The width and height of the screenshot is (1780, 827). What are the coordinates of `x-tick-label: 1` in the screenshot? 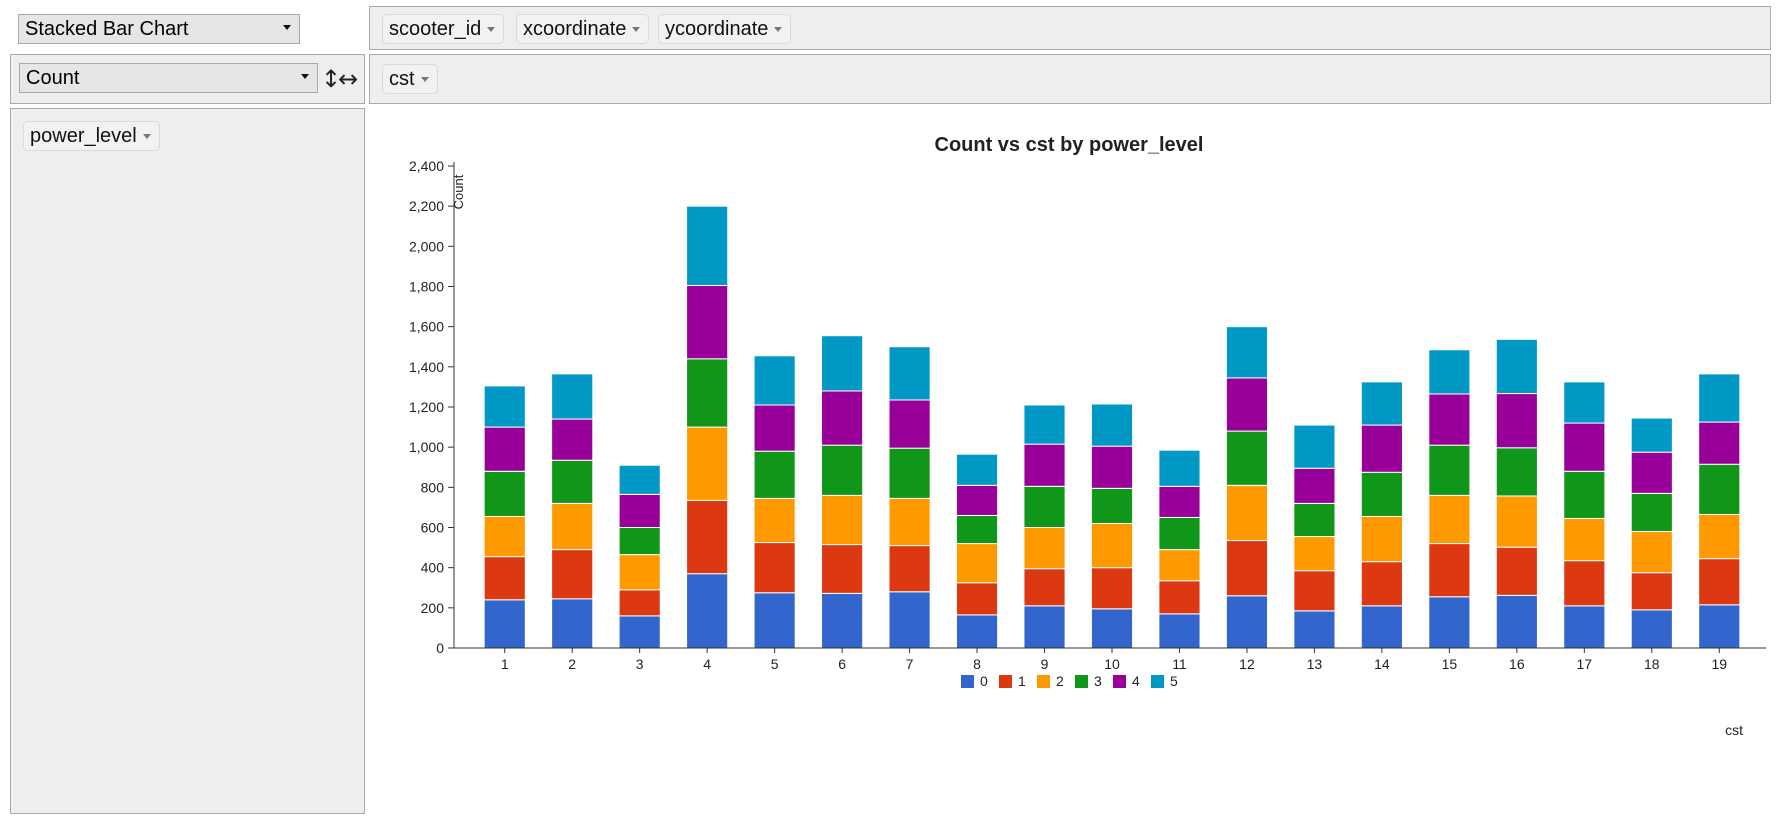 It's located at (505, 664).